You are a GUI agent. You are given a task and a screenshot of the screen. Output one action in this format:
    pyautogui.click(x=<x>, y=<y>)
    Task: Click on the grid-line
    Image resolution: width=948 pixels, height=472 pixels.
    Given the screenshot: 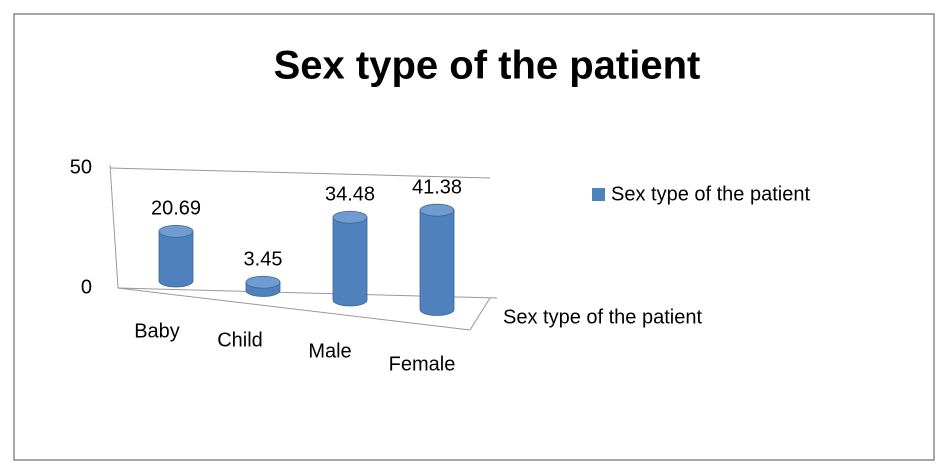 What is the action you would take?
    pyautogui.click(x=300, y=173)
    